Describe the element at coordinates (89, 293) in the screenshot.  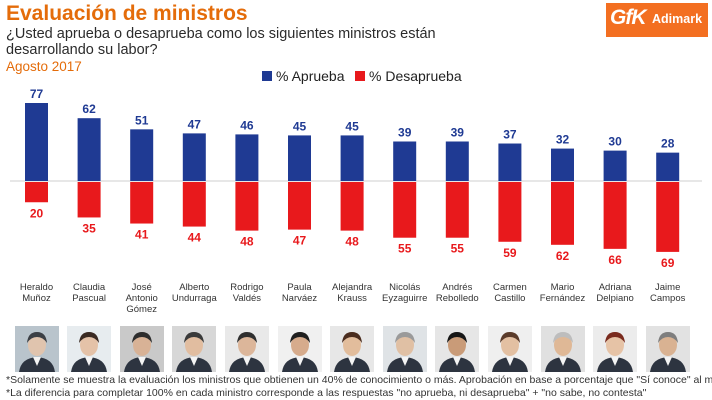
I see `category-label: Claudia Pascual` at that location.